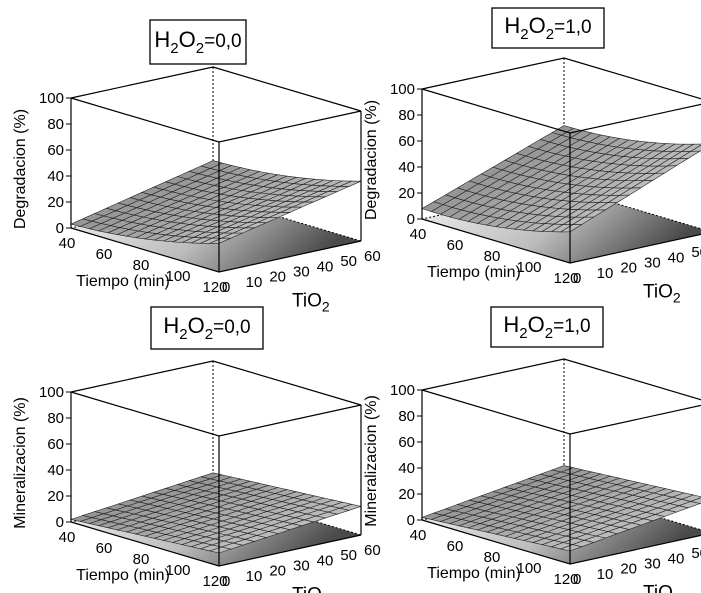 Image resolution: width=701 pixels, height=593 pixels. What do you see at coordinates (652, 564) in the screenshot?
I see `y-tick-label: 30` at bounding box center [652, 564].